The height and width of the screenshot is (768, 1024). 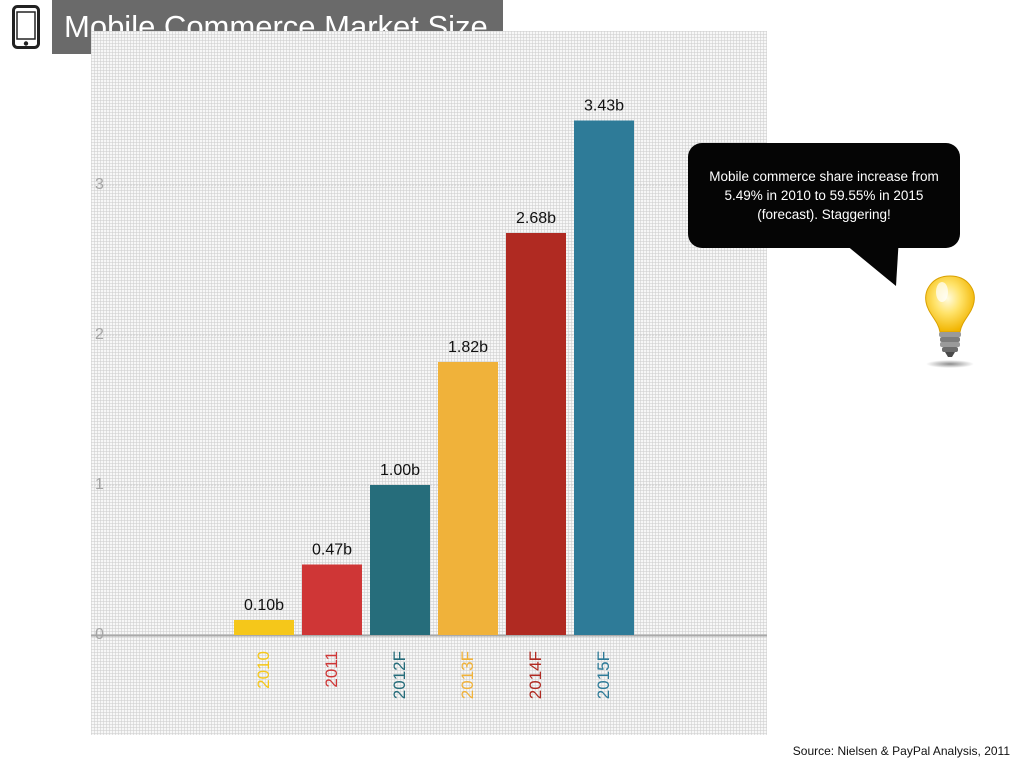 I want to click on x-tick-label: 2014F, so click(x=535, y=675).